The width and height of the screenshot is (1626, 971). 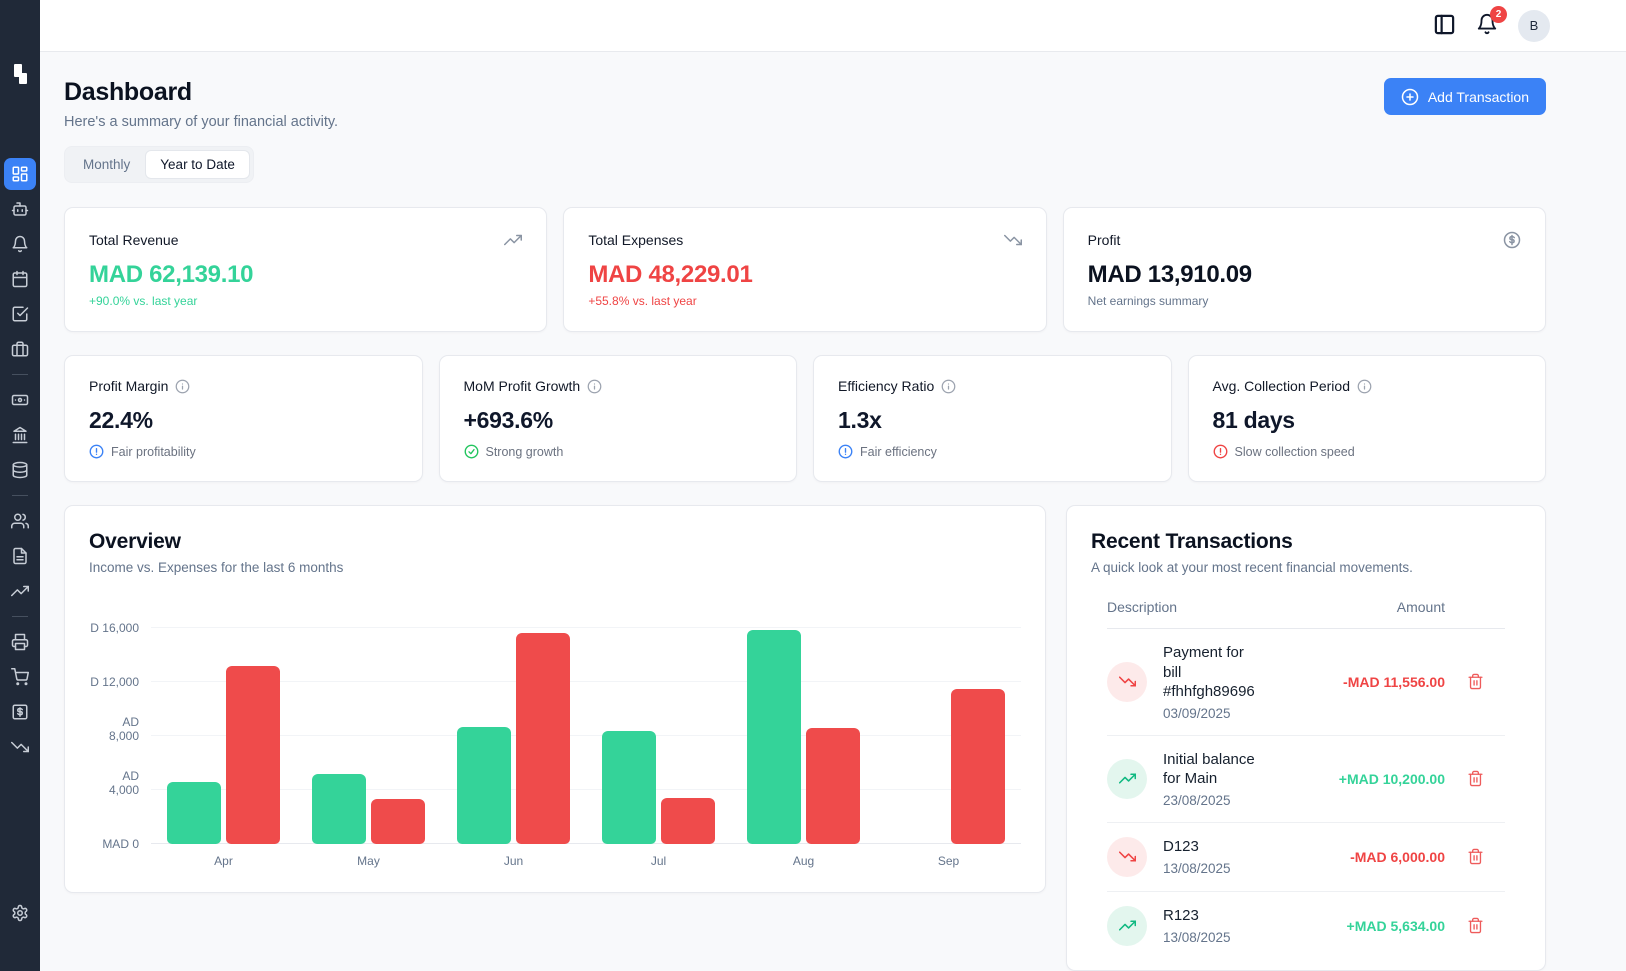 What do you see at coordinates (1148, 301) in the screenshot?
I see `stat-subtext: Net earnings summary` at bounding box center [1148, 301].